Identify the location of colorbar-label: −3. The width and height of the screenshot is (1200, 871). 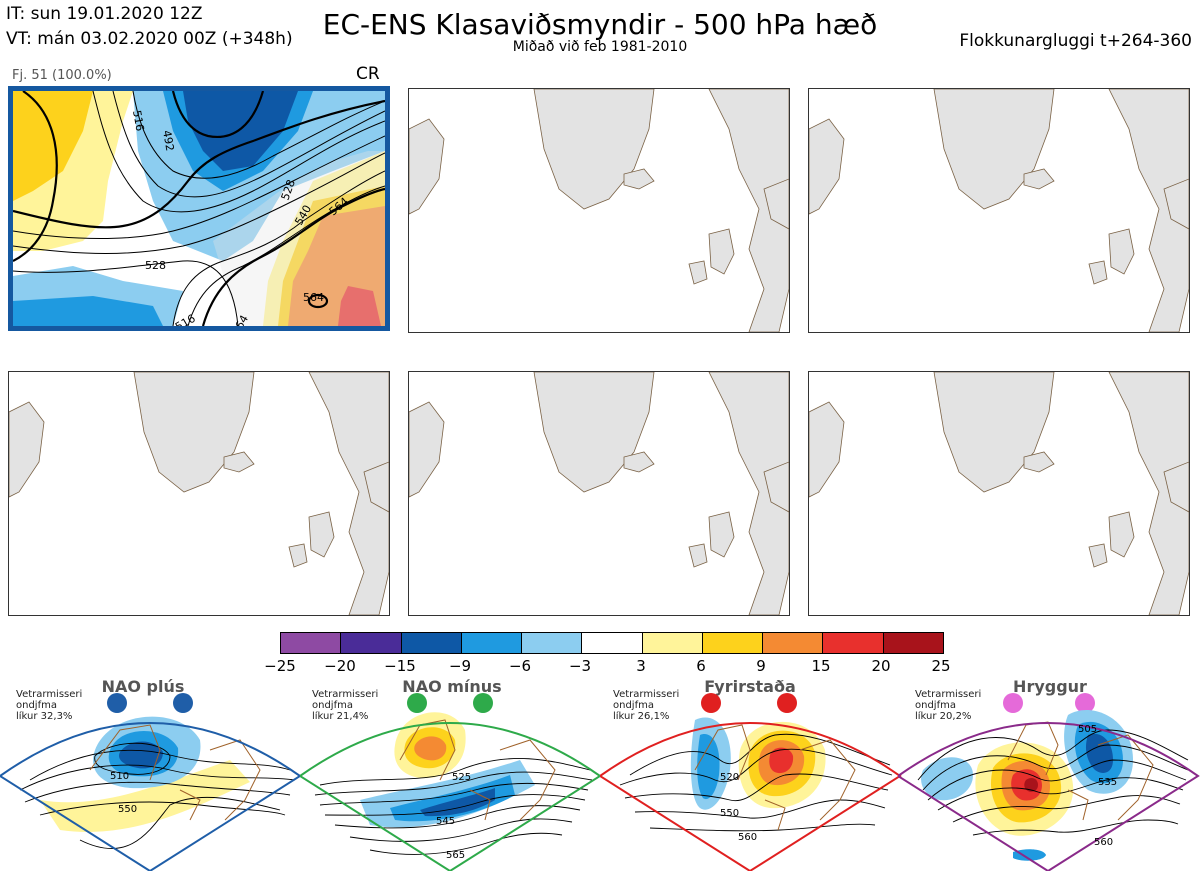
(580, 666).